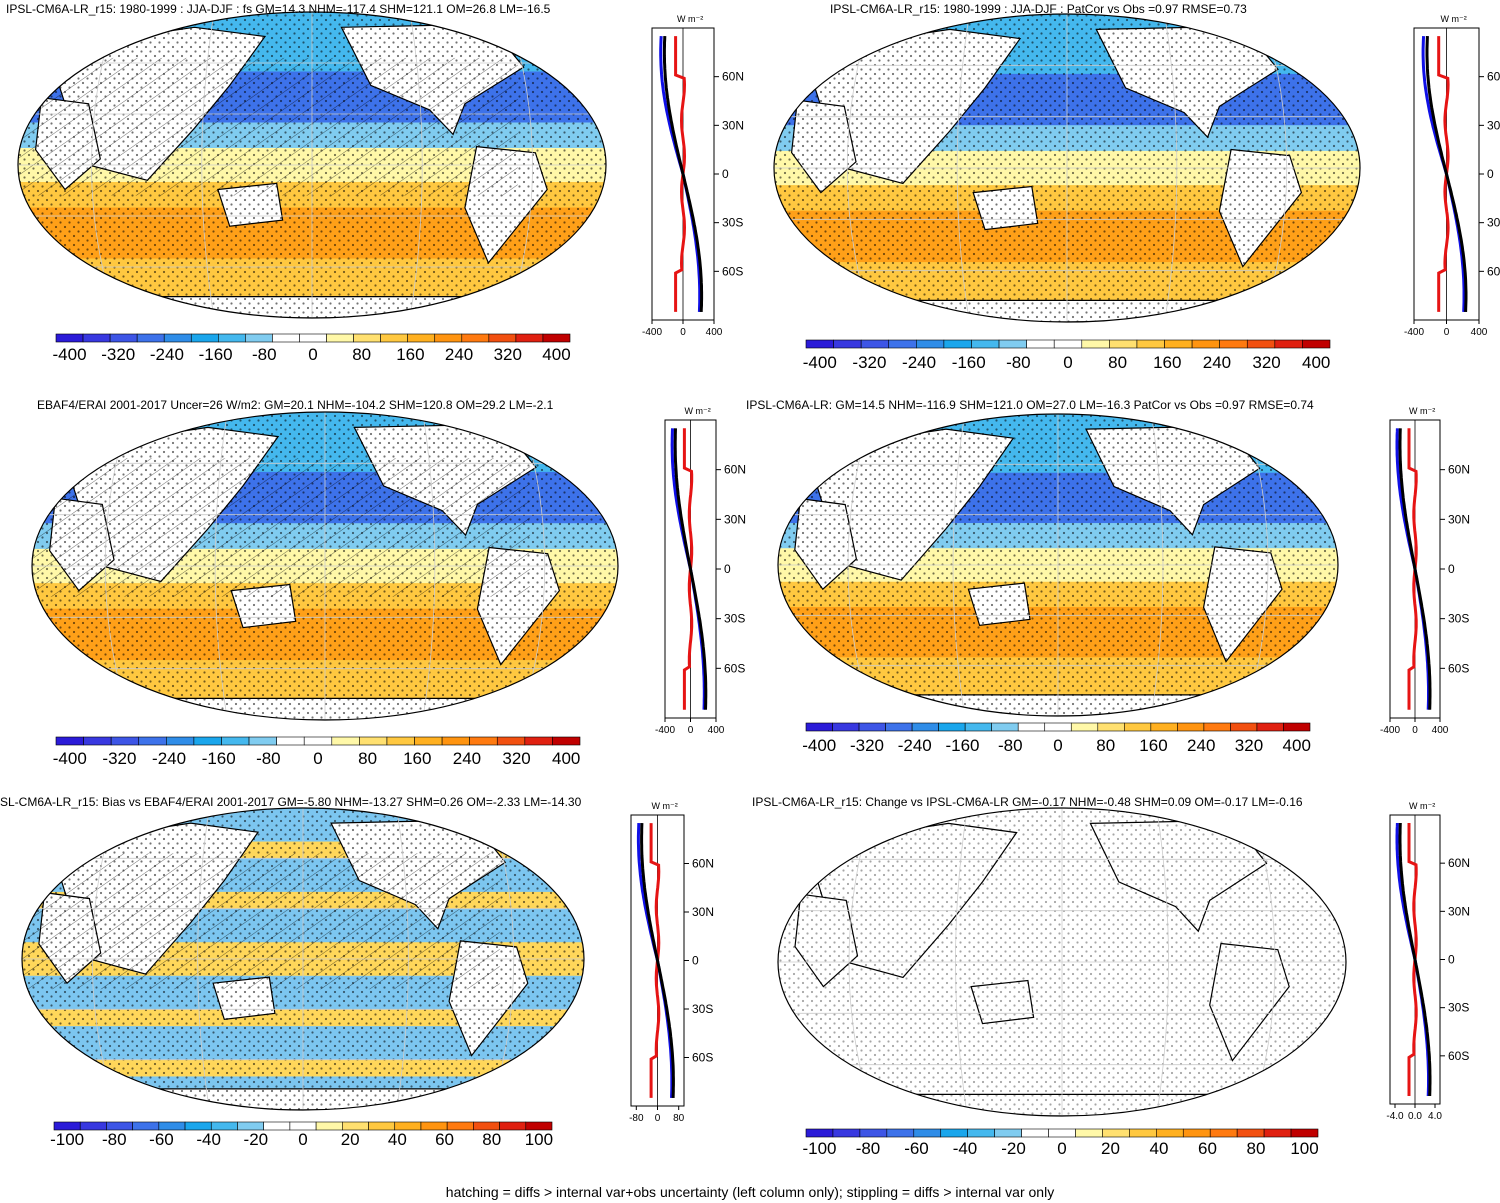 The image size is (1500, 1203). I want to click on colorbar-label: 100, so click(1304, 1148).